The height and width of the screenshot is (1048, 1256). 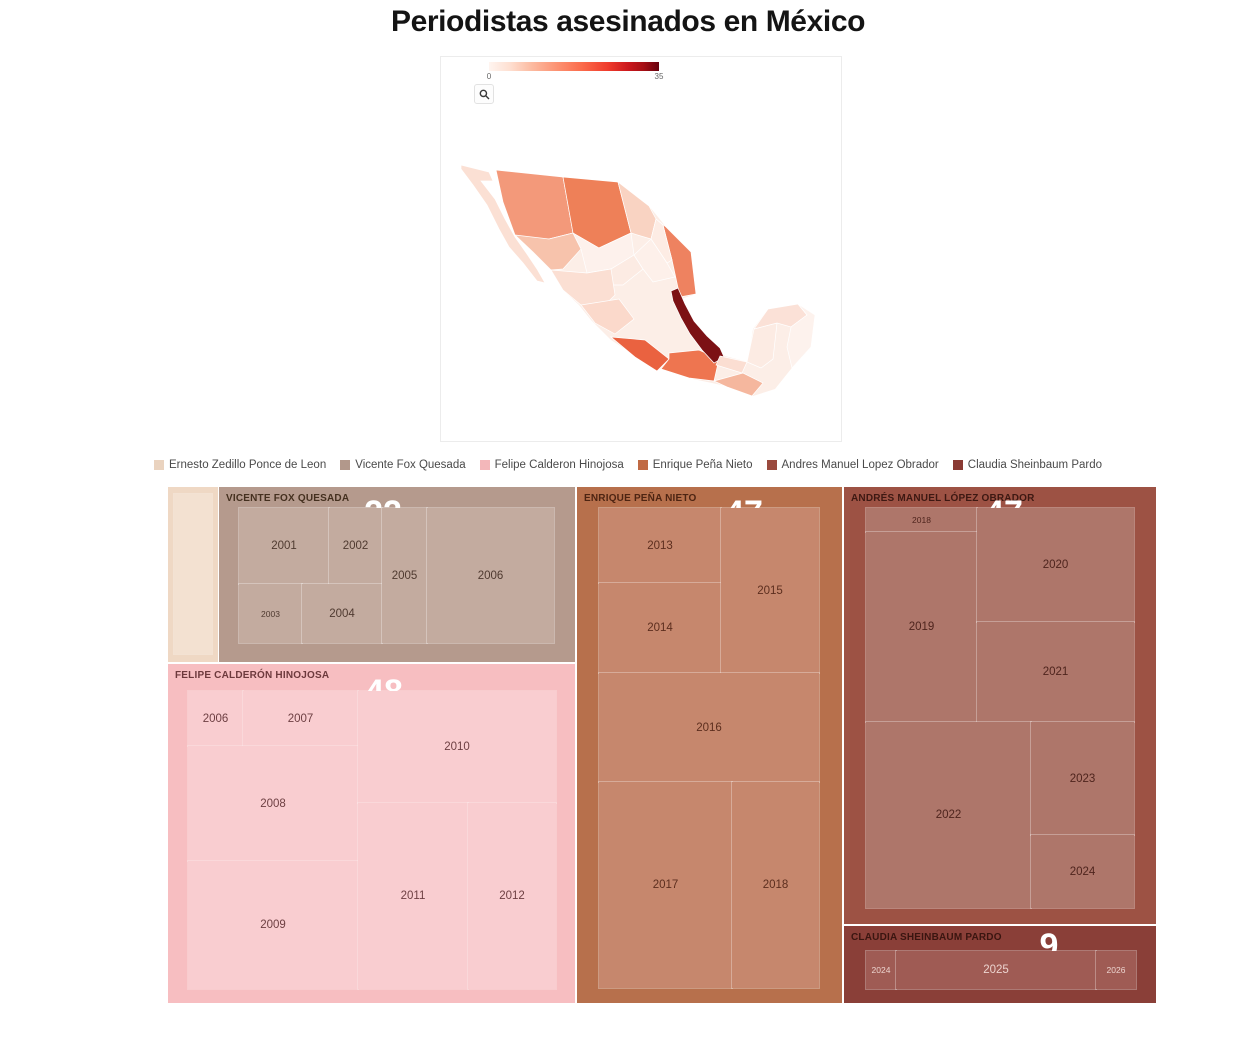 I want to click on cell-calderon-2011: 2011, so click(x=413, y=896).